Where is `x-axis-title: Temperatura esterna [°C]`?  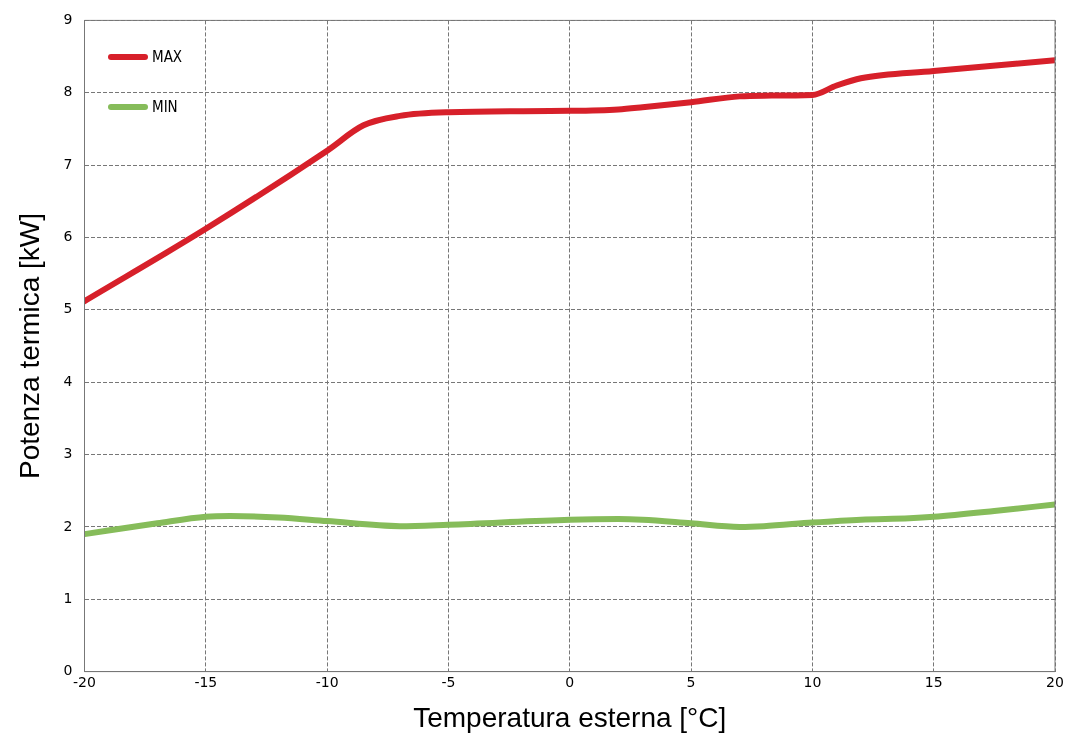
x-axis-title: Temperatura esterna [°C] is located at coordinates (570, 717).